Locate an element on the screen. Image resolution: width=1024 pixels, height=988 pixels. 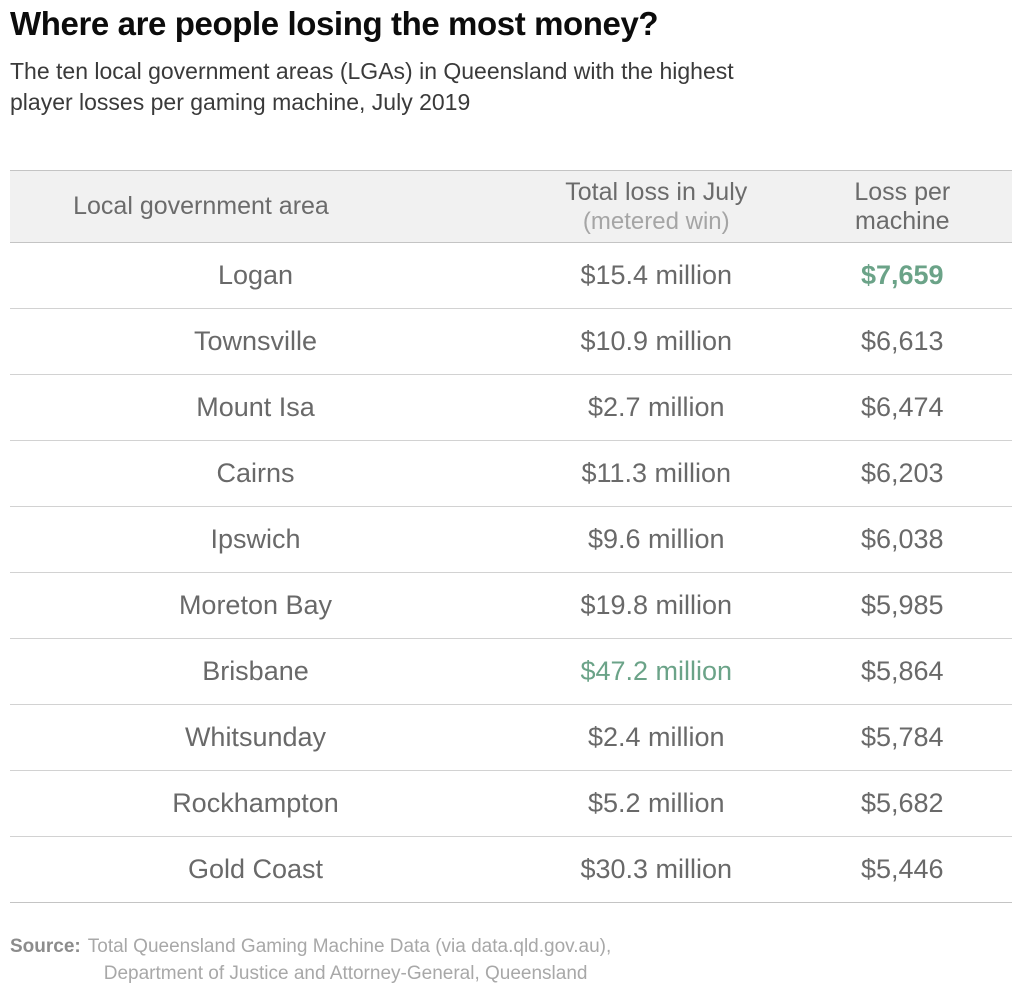
table-row: Whitsunday $2.4 million $5,784 is located at coordinates (511, 737).